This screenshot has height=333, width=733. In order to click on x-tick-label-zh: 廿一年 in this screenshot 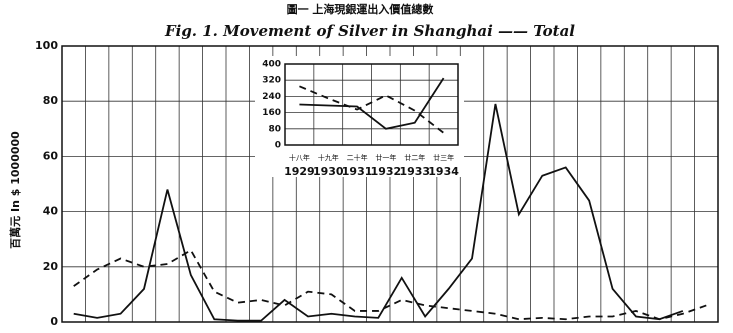, I will do `click(385, 157)`.